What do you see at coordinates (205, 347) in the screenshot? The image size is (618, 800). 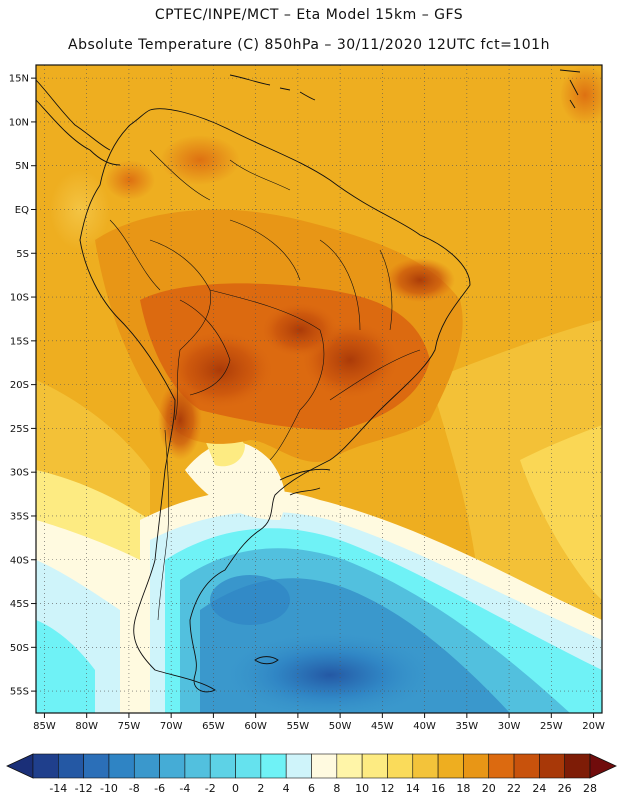 I see `border-bolivia` at bounding box center [205, 347].